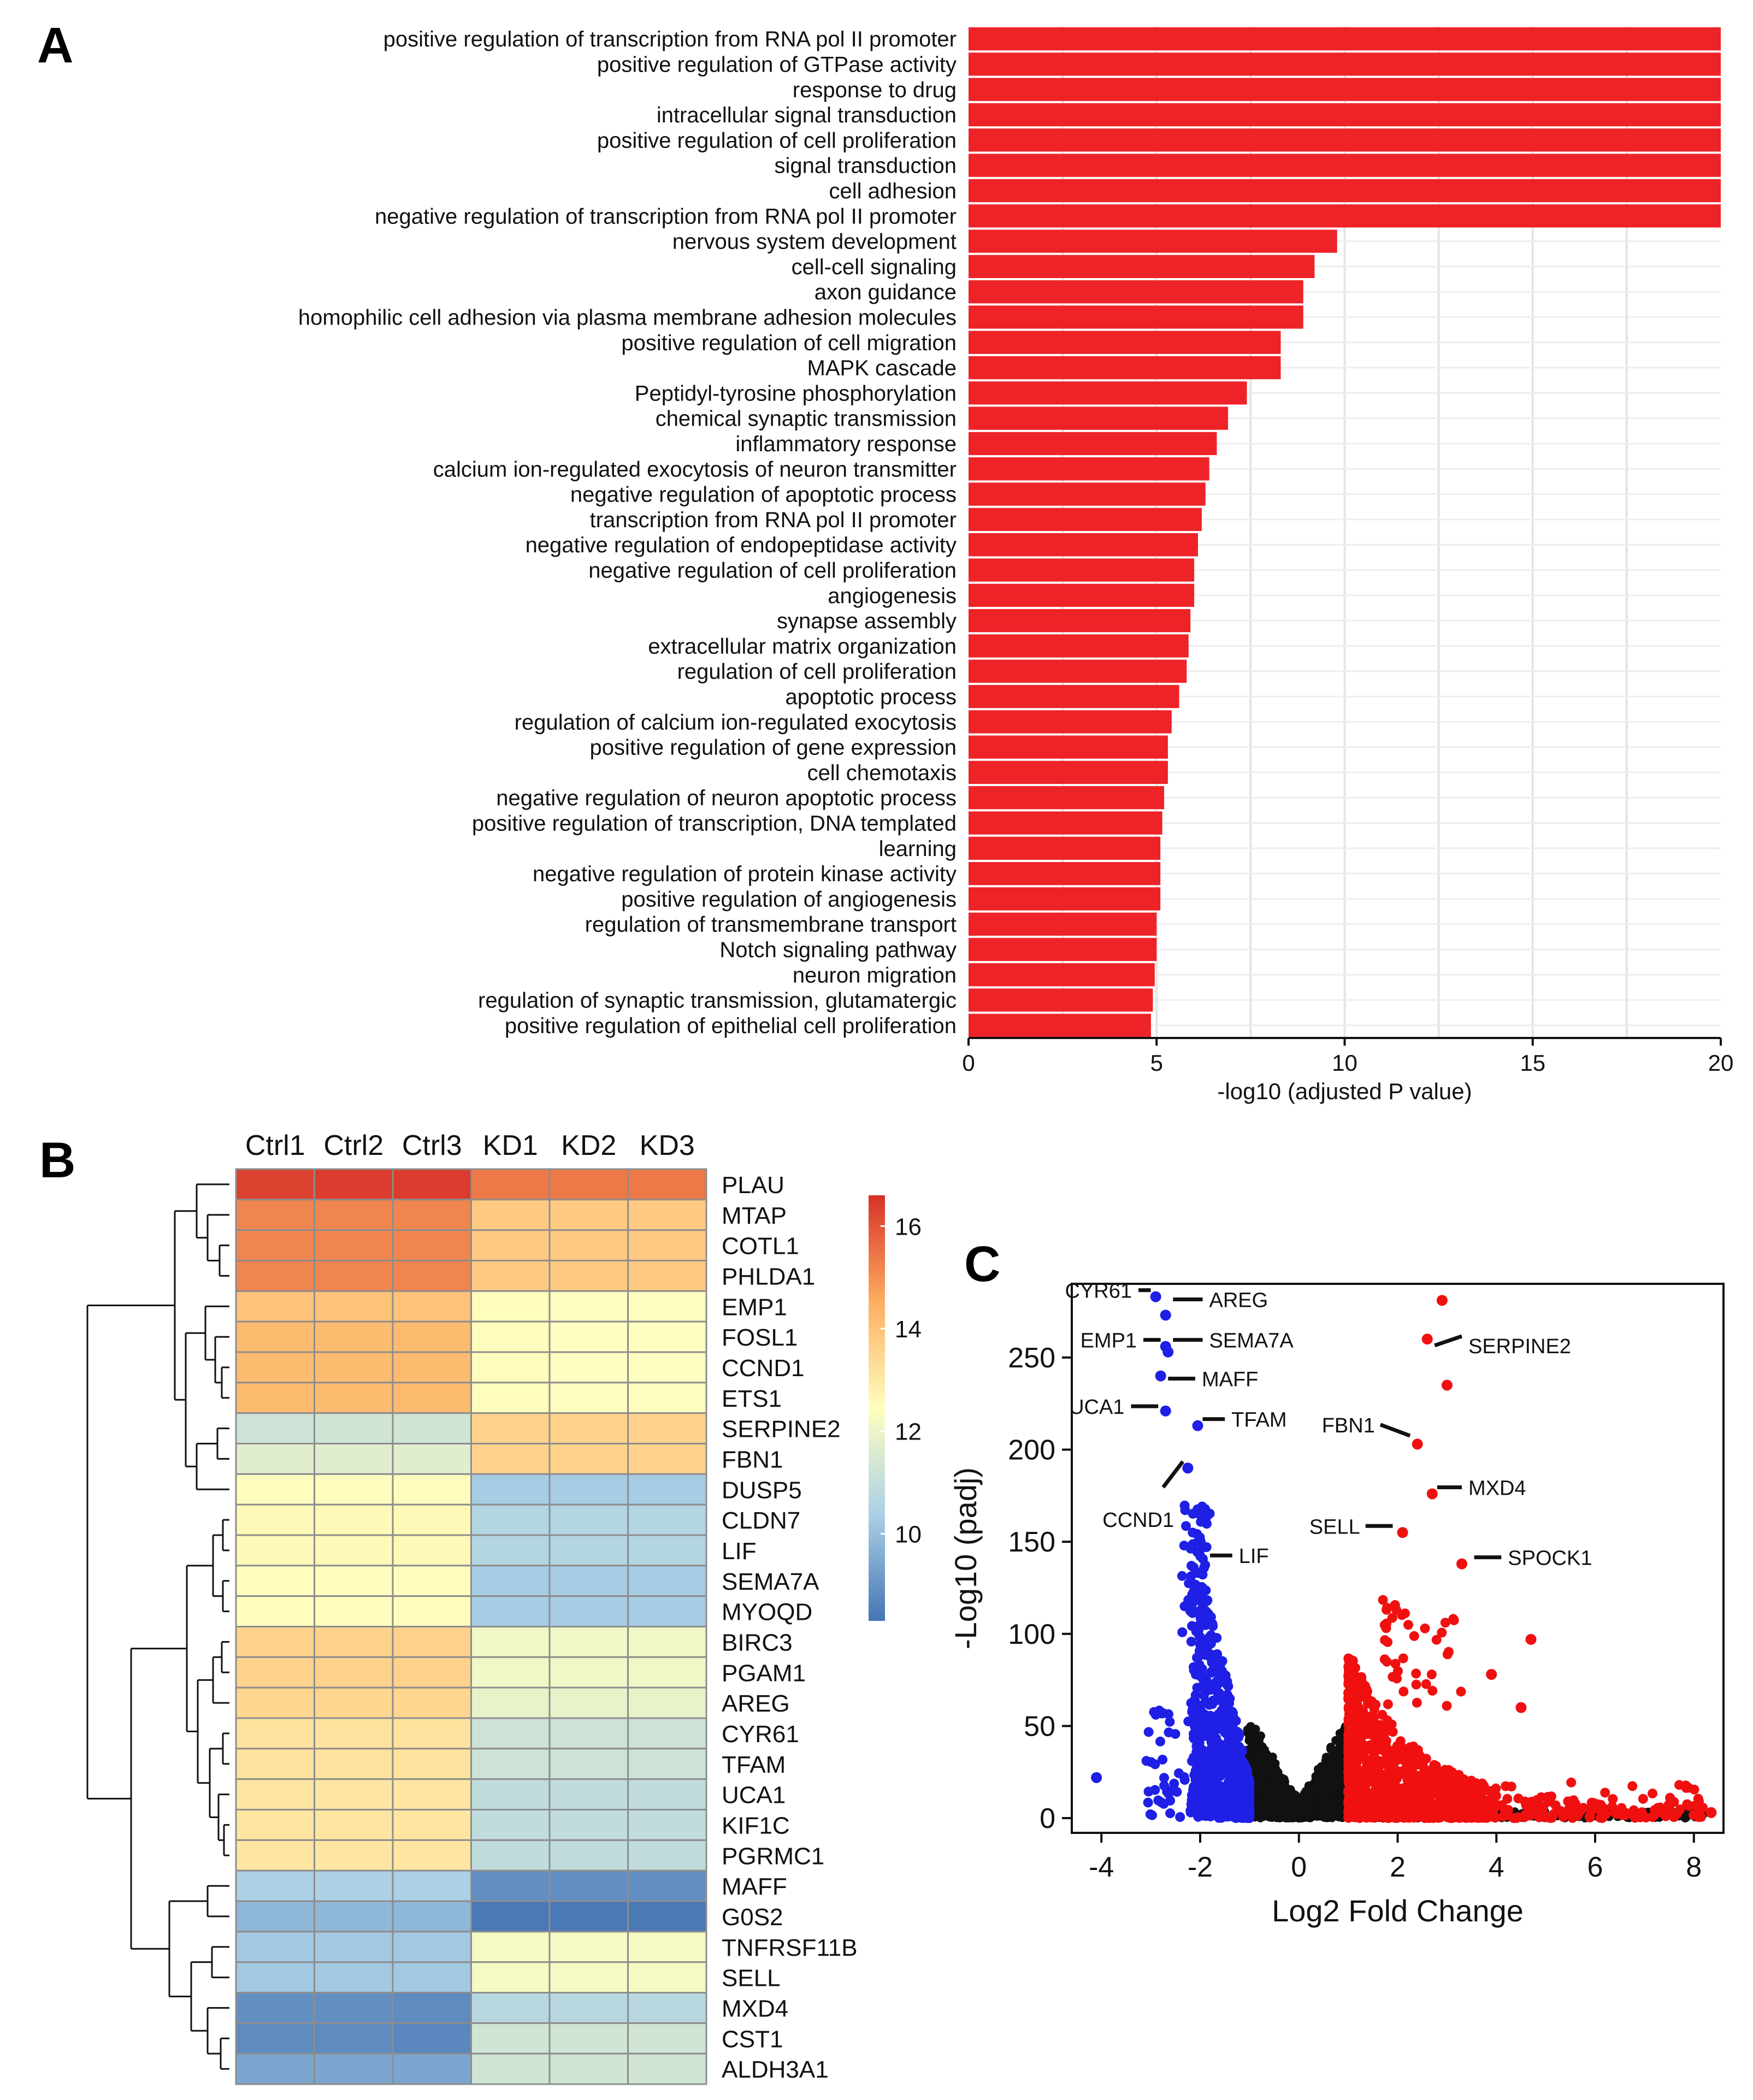 The image size is (1753, 2100). What do you see at coordinates (875, 975) in the screenshot?
I see `category-label-38: neuron migration` at bounding box center [875, 975].